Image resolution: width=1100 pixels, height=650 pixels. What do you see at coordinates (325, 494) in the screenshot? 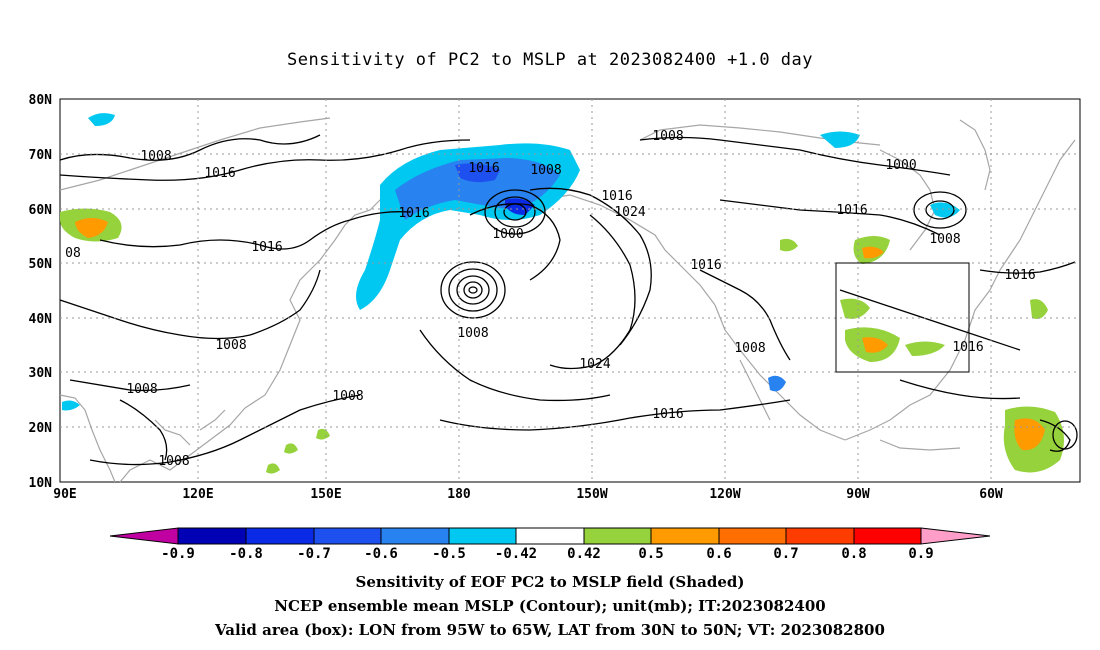
I see `lon-label: 150E` at bounding box center [325, 494].